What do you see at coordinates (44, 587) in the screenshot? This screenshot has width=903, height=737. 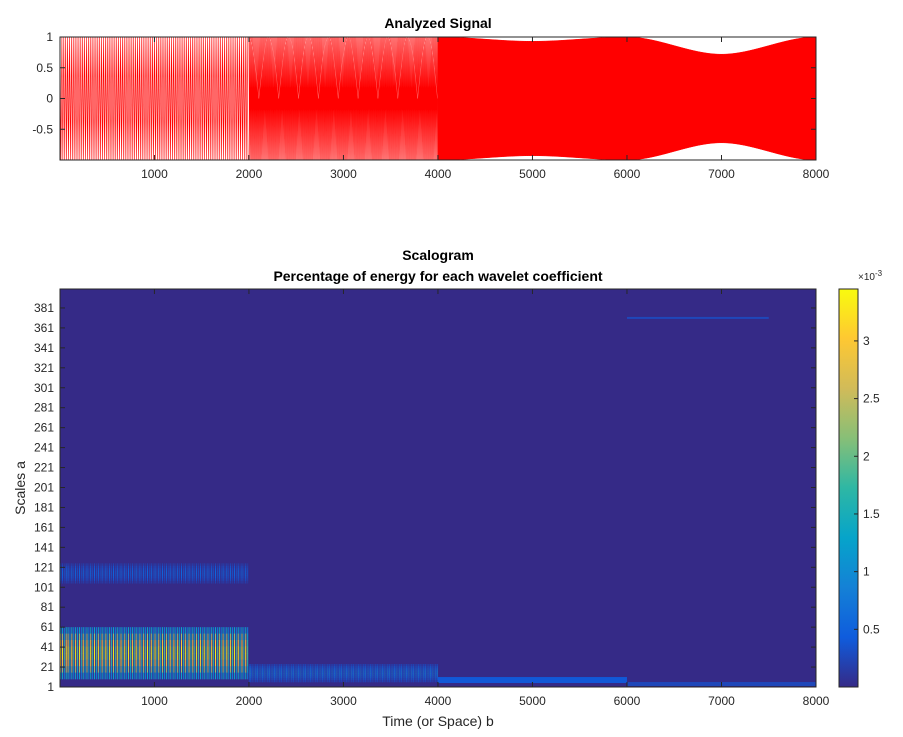 I see `scalogram-y-tick-label: 101` at bounding box center [44, 587].